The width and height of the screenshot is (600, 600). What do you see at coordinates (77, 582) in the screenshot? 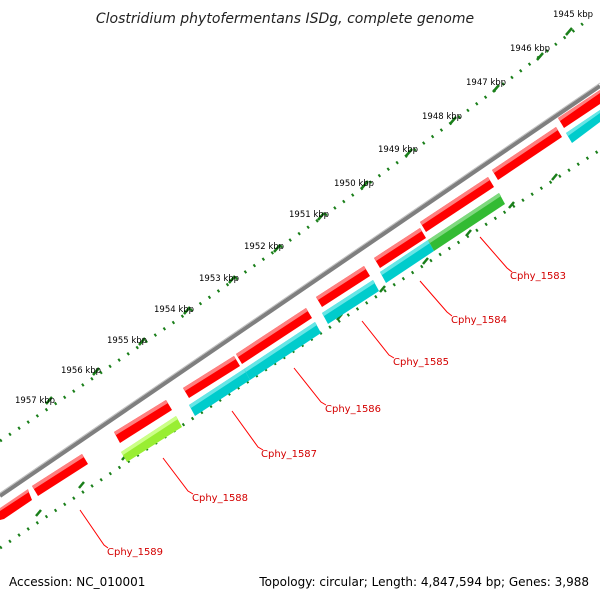
I see `accession-text: Accession: NC_010001` at bounding box center [77, 582].